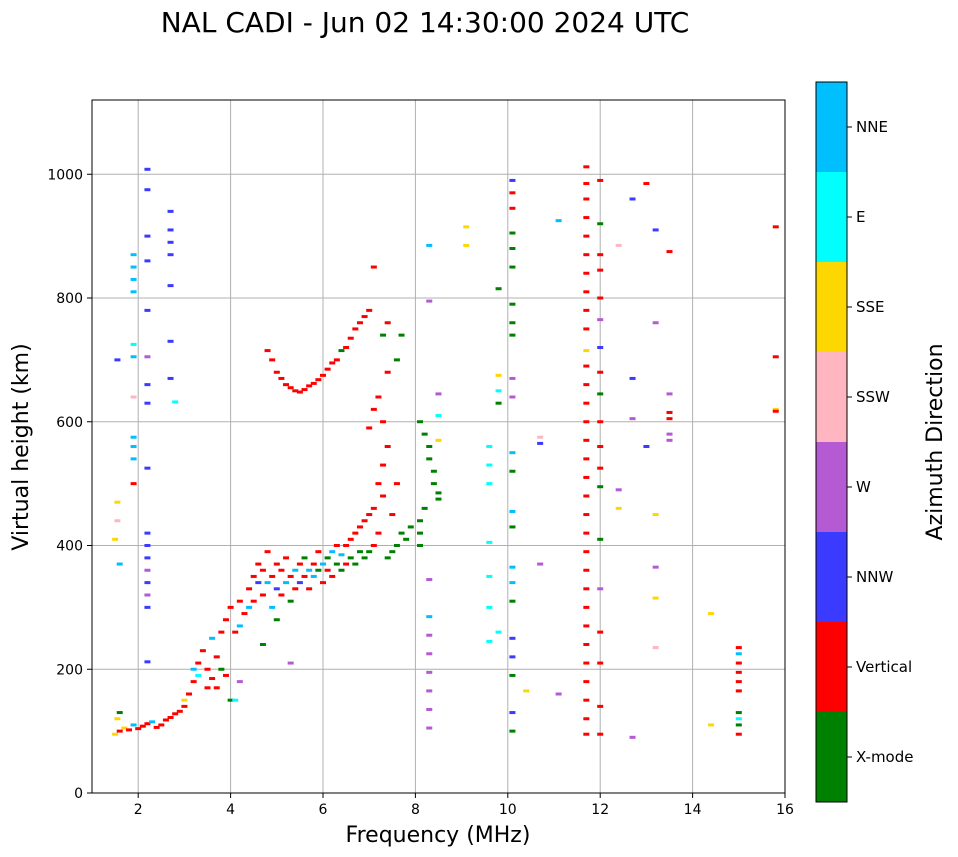  Describe the element at coordinates (230, 810) in the screenshot. I see `x-tick-label: 4` at that location.